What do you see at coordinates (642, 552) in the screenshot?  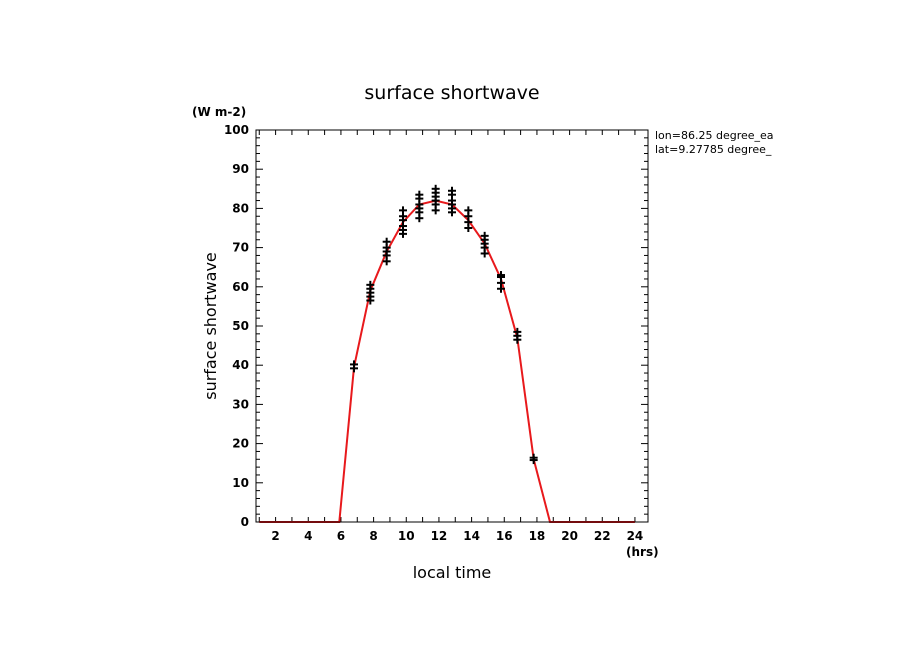 I see `x-axis-unit: (hrs)` at bounding box center [642, 552].